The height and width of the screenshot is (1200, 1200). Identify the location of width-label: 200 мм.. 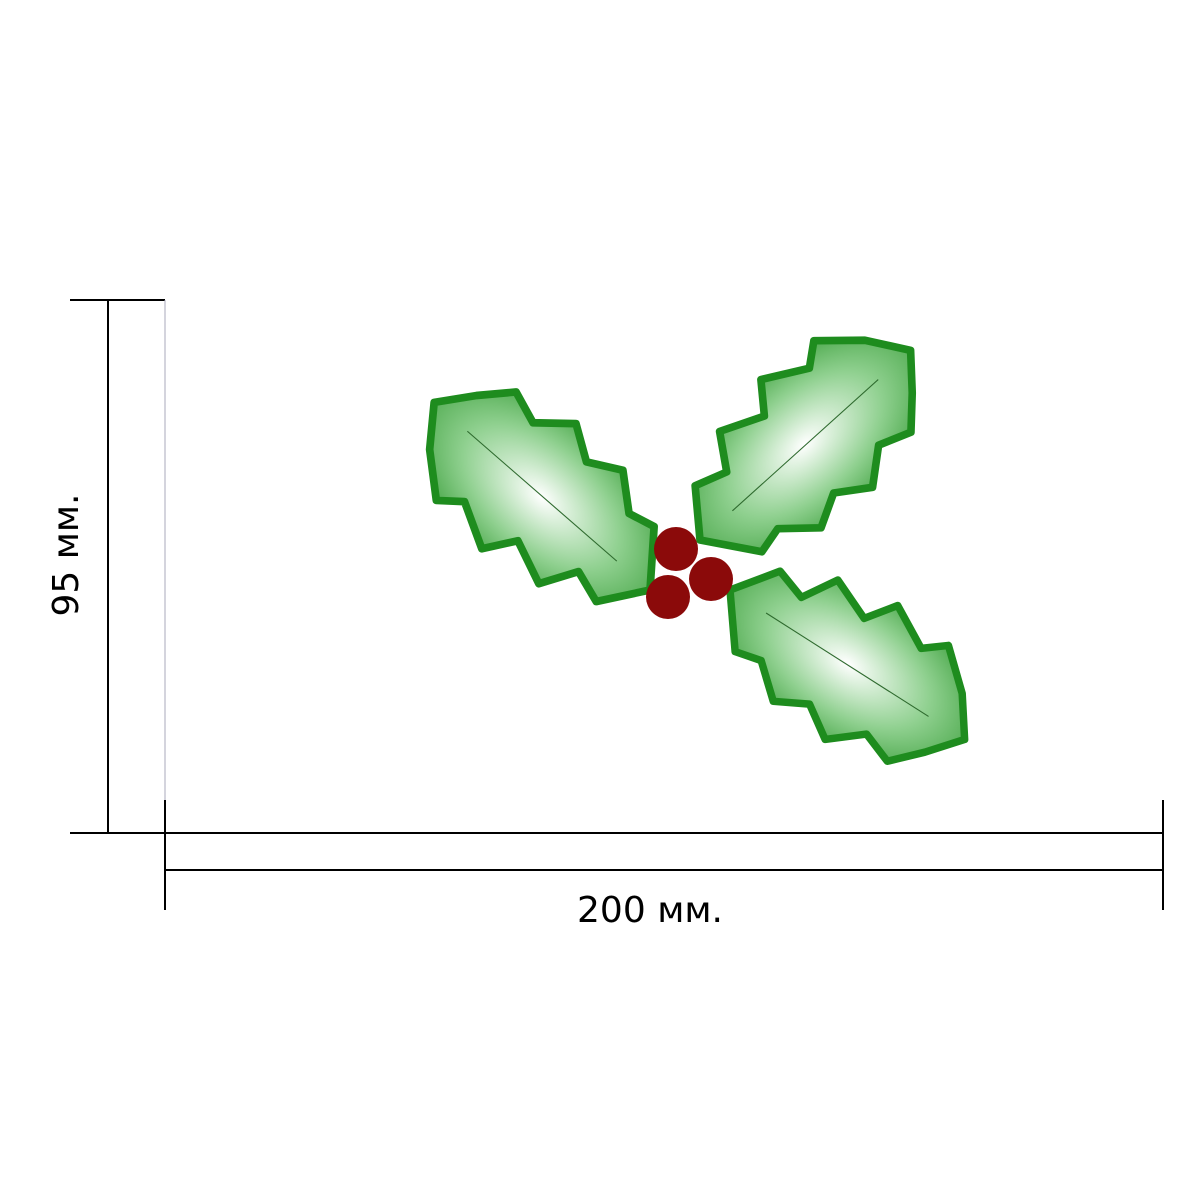
(650, 910).